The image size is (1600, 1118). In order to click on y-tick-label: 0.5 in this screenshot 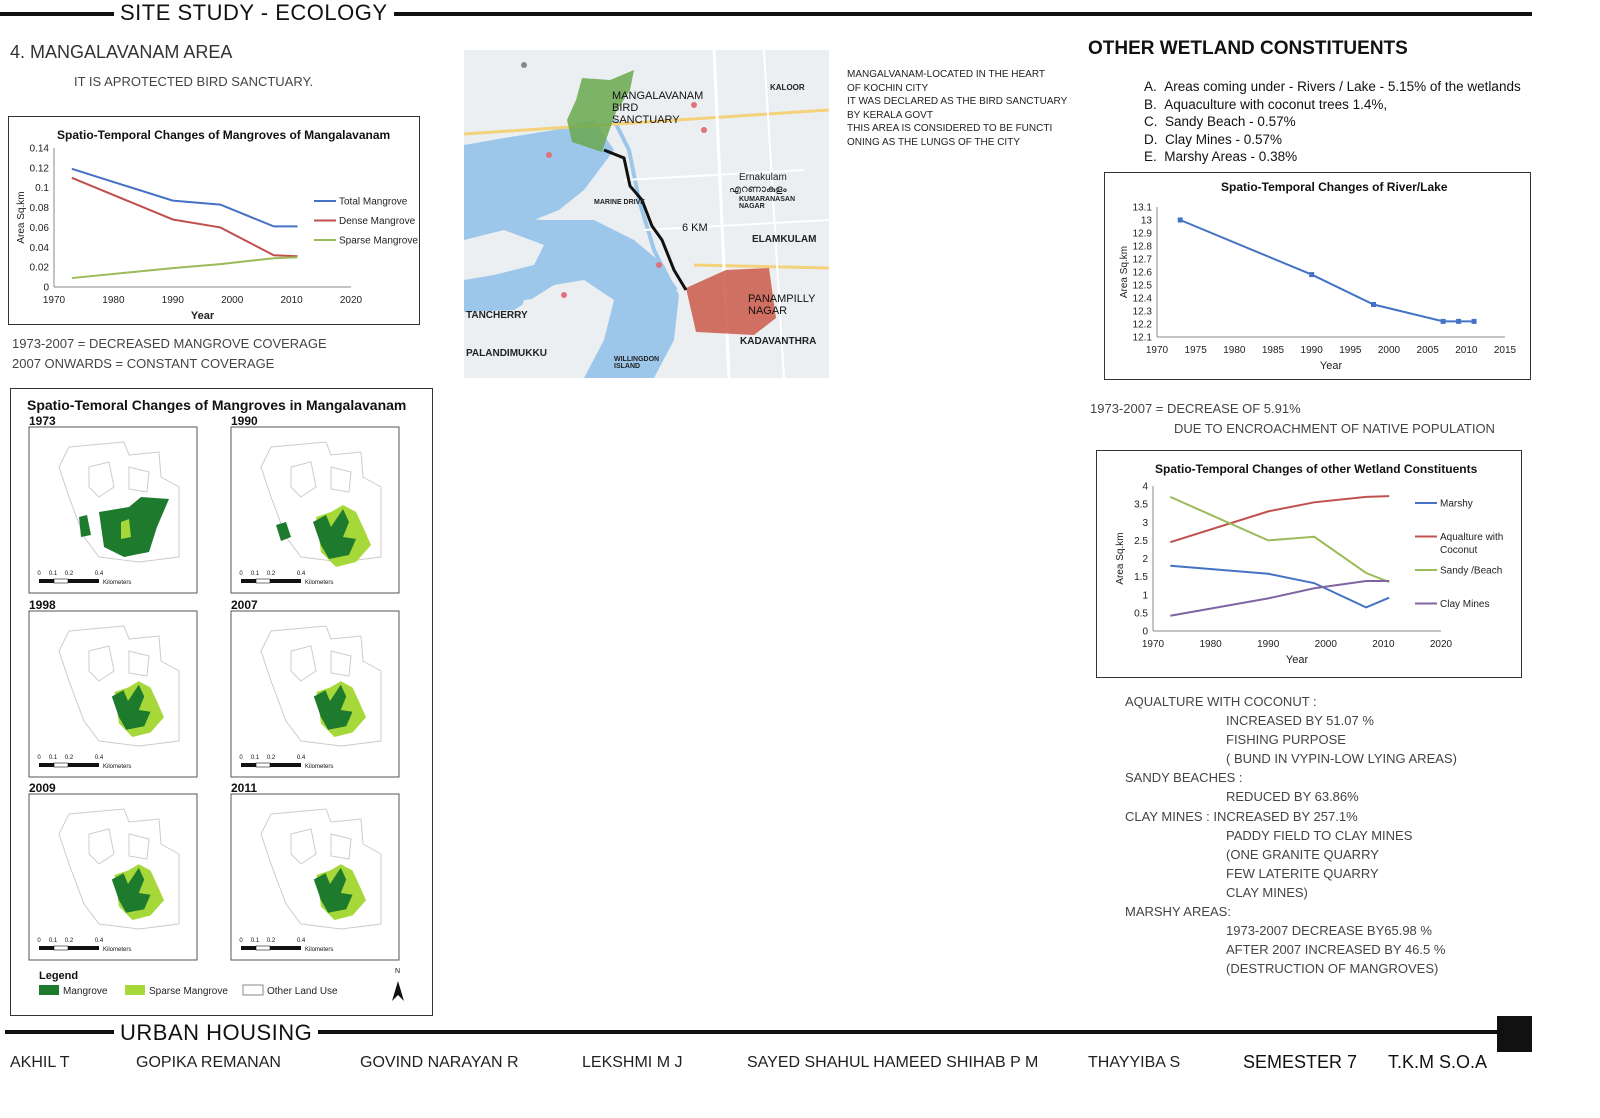, I will do `click(1141, 613)`.